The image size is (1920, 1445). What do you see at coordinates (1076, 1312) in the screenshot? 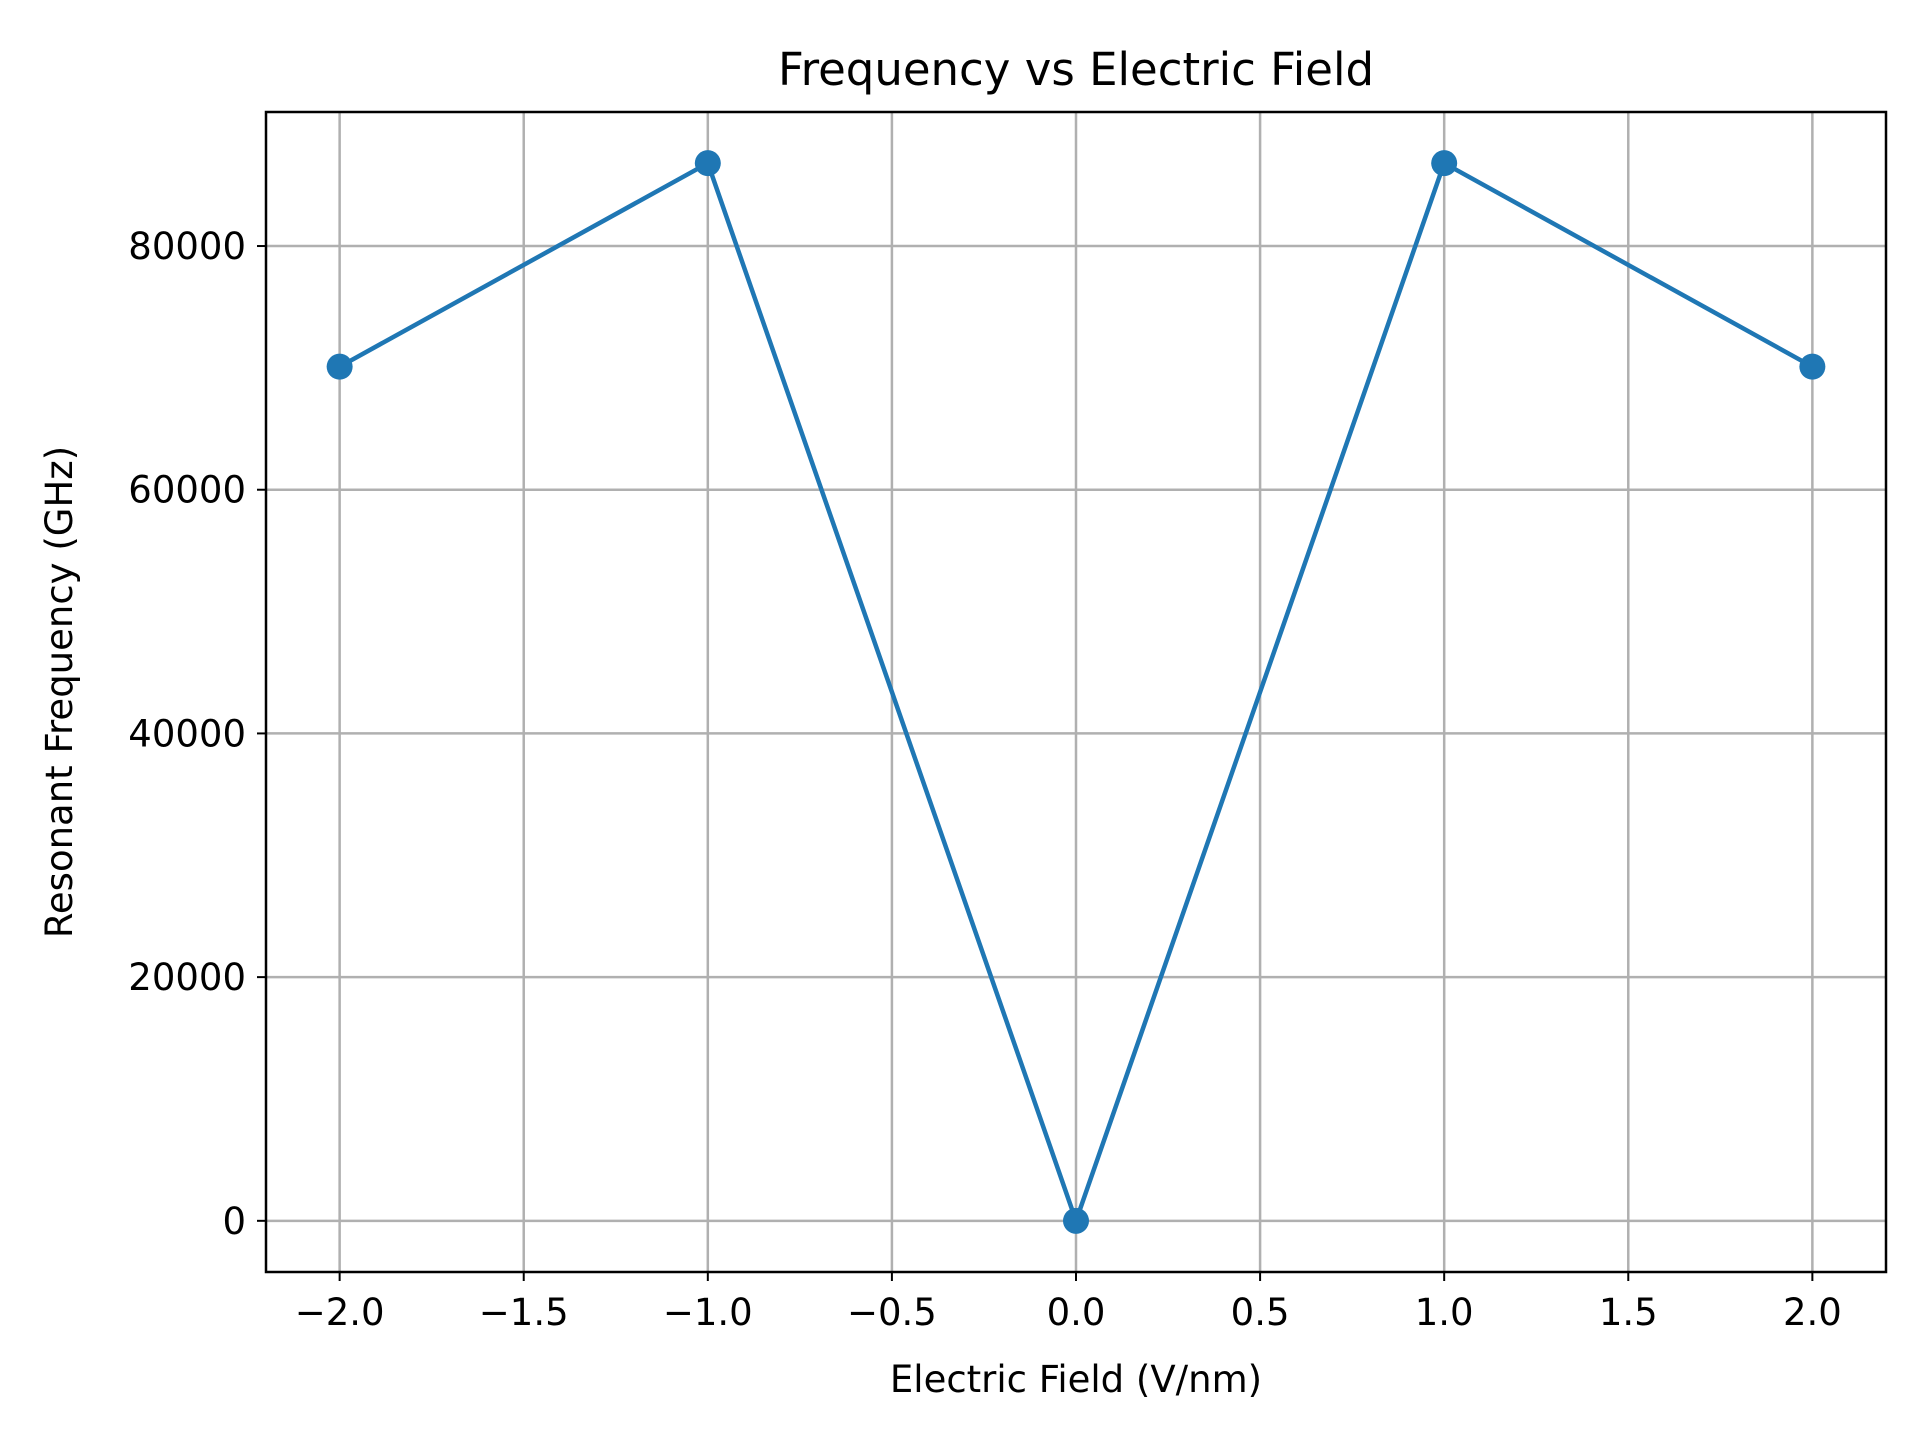
I see `x-tick-label: 0.0` at bounding box center [1076, 1312].